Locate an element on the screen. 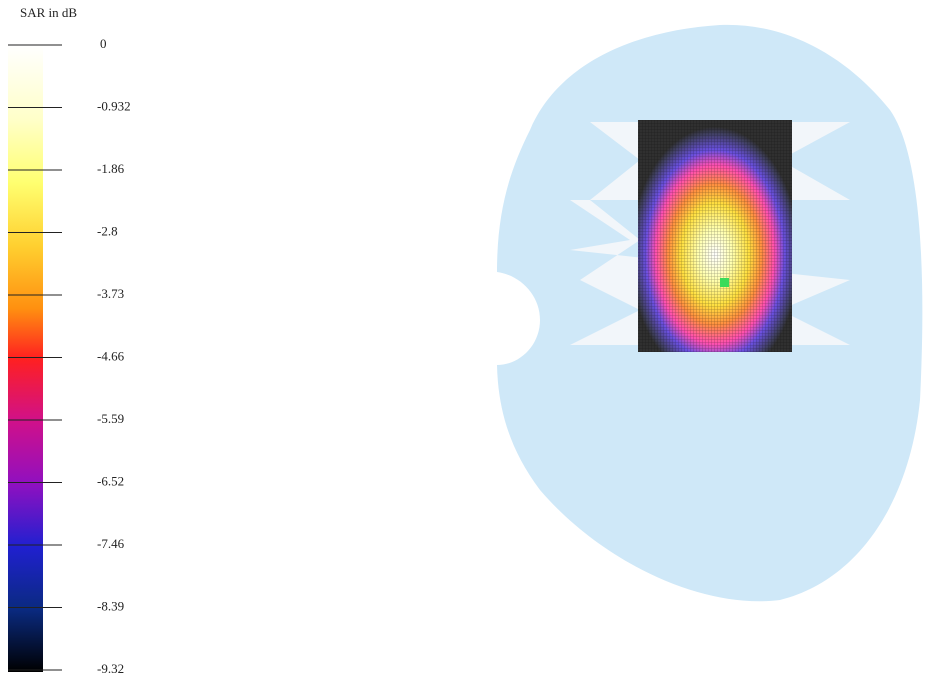 The width and height of the screenshot is (925, 677). tick-label: -0.932 is located at coordinates (114, 105).